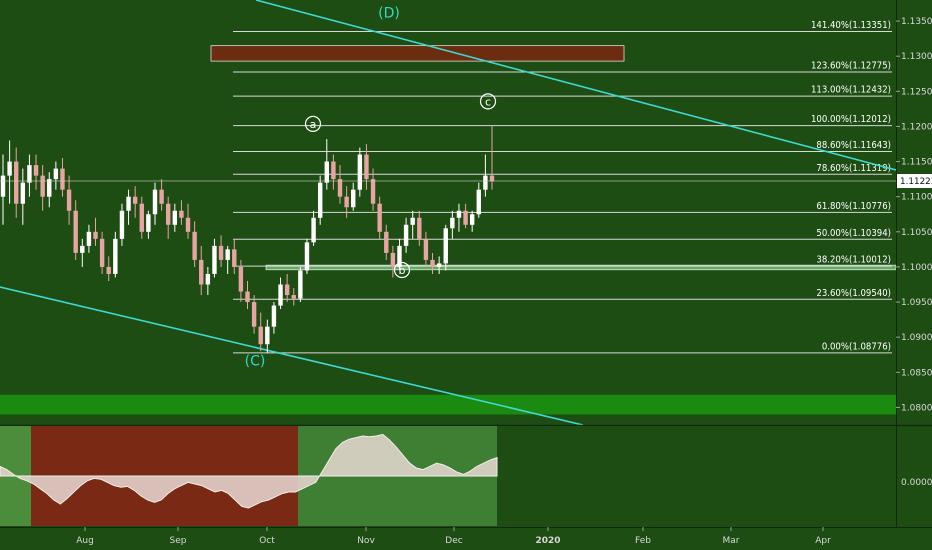  What do you see at coordinates (916, 198) in the screenshot?
I see `price-tick-label: 1.11000` at bounding box center [916, 198].